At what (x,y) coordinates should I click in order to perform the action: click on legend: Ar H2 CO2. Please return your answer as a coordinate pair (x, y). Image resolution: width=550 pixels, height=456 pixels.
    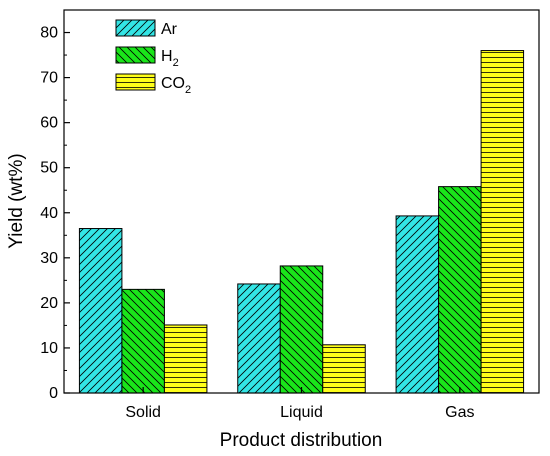
    Looking at the image, I should click on (153, 57).